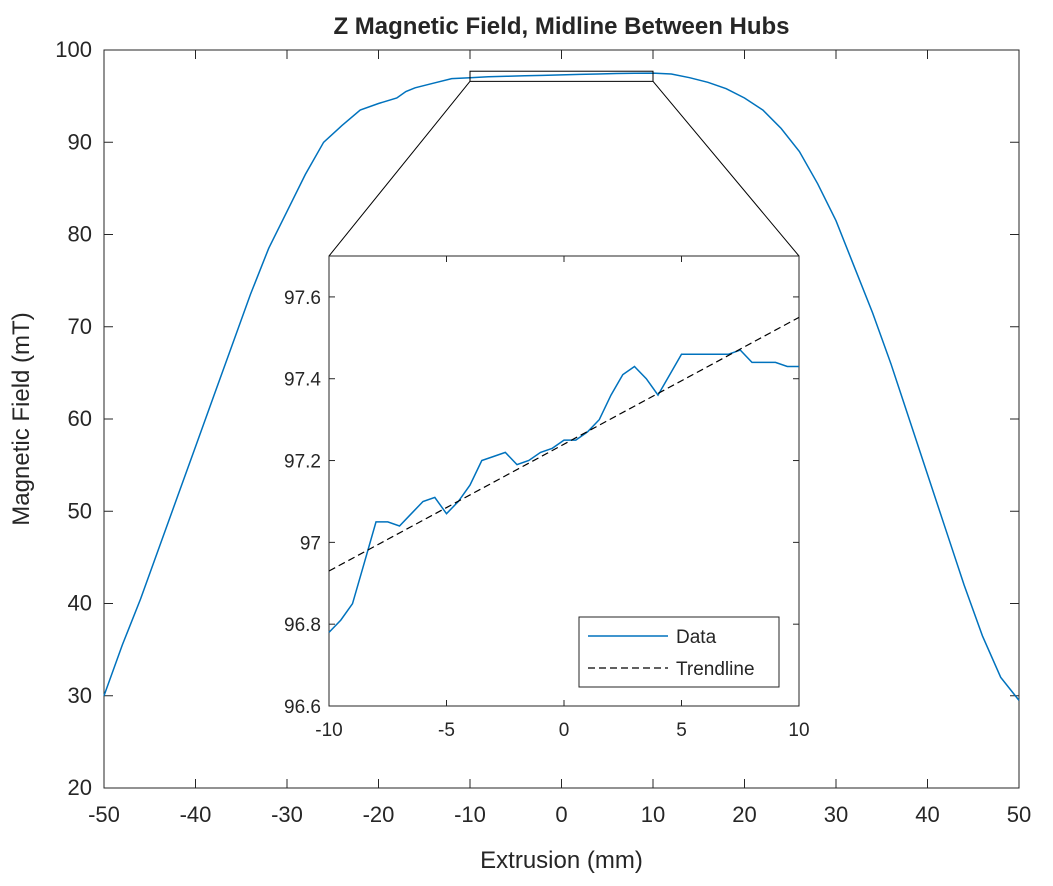 The image size is (1053, 886). I want to click on y-tick-label: 60, so click(80, 418).